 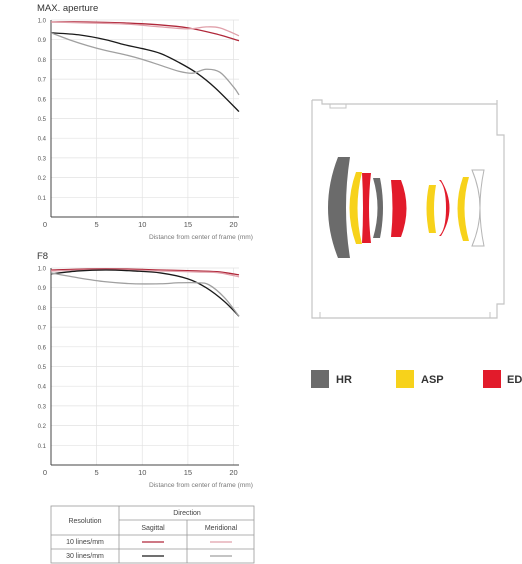 I want to click on table-row-label: 30 lines/mm, so click(x=85, y=556).